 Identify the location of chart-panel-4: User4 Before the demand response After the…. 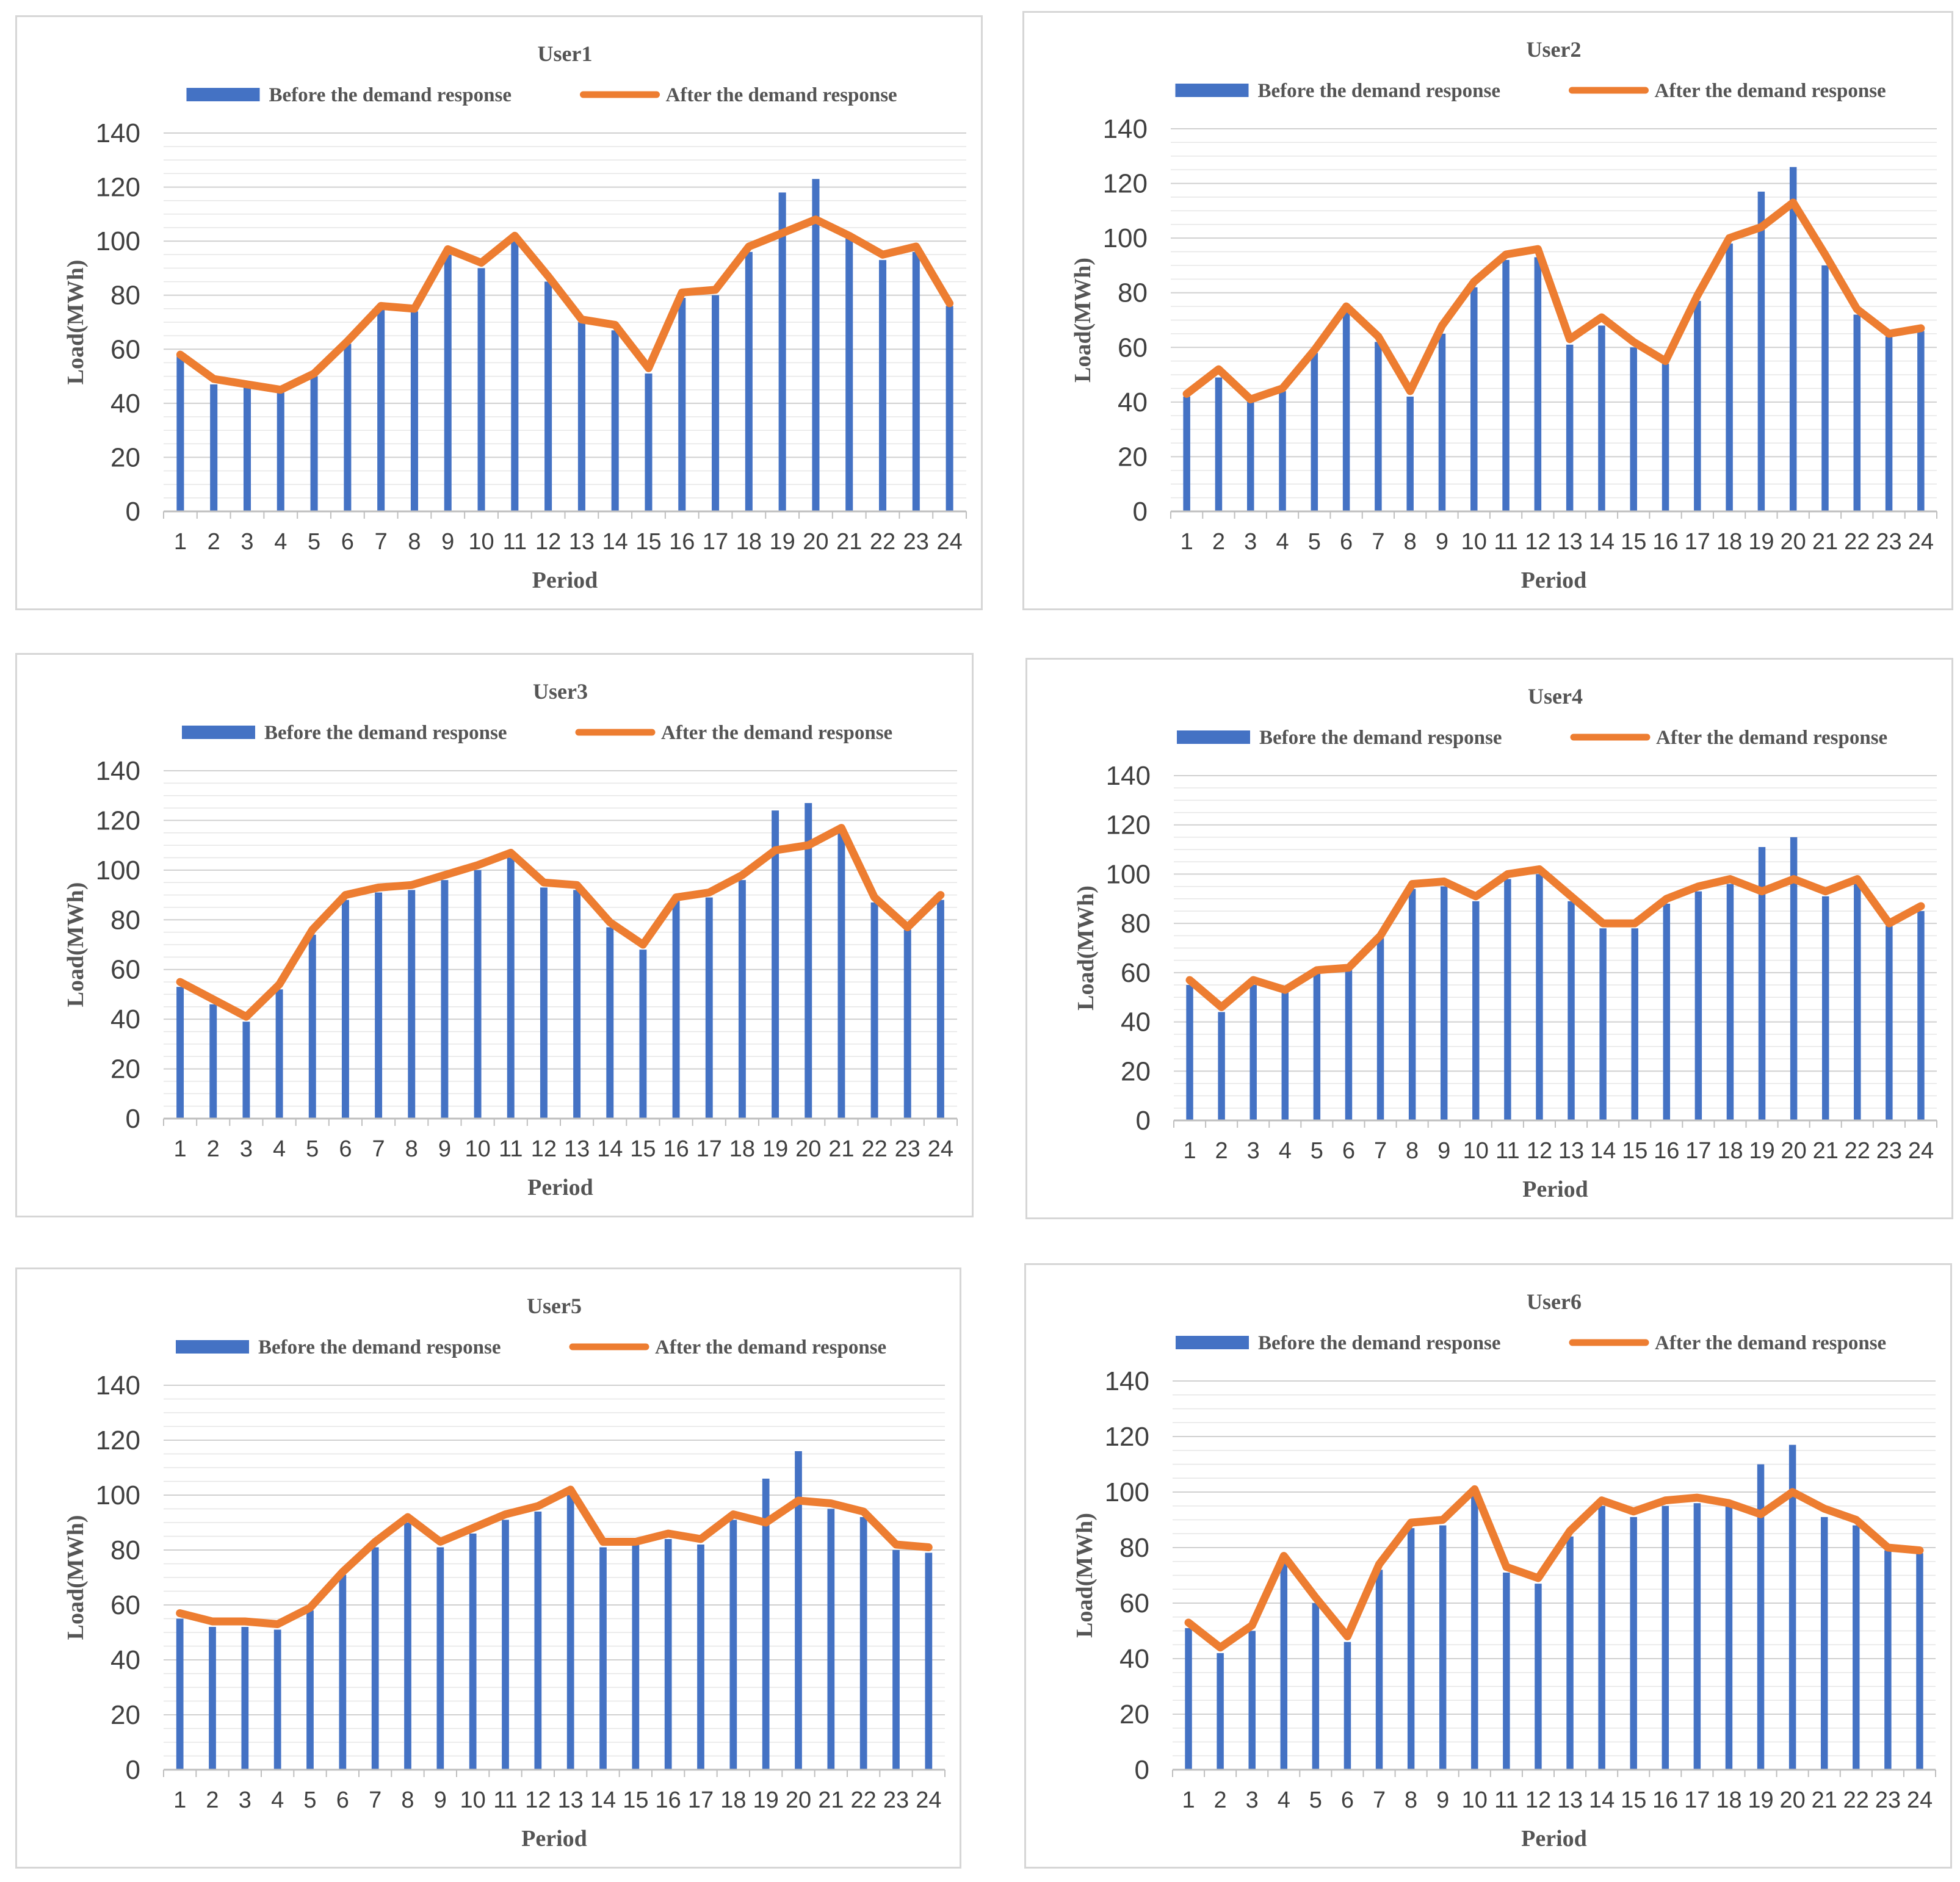
(1489, 938).